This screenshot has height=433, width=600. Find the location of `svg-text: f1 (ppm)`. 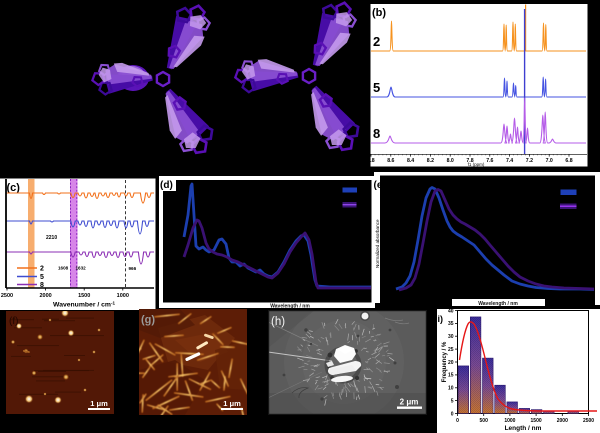

svg-text: f1 (ppm) is located at coordinates (476, 164).